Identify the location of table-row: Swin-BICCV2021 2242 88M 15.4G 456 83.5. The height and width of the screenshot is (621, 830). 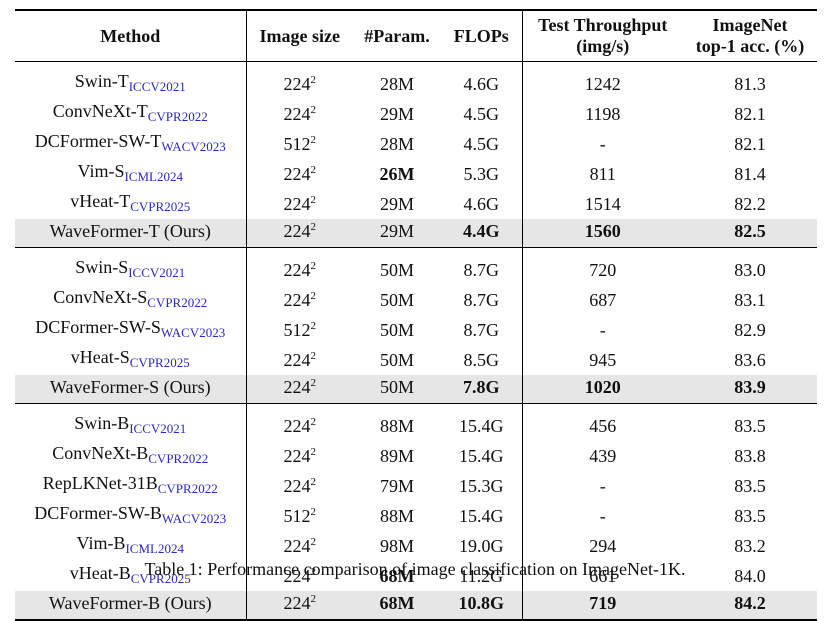
(416, 422).